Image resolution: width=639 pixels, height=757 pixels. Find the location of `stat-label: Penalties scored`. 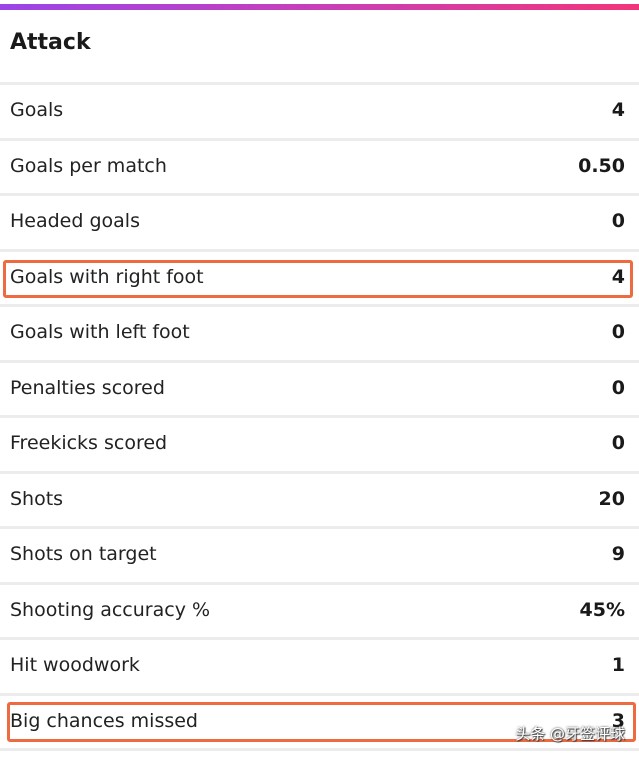

stat-label: Penalties scored is located at coordinates (87, 387).